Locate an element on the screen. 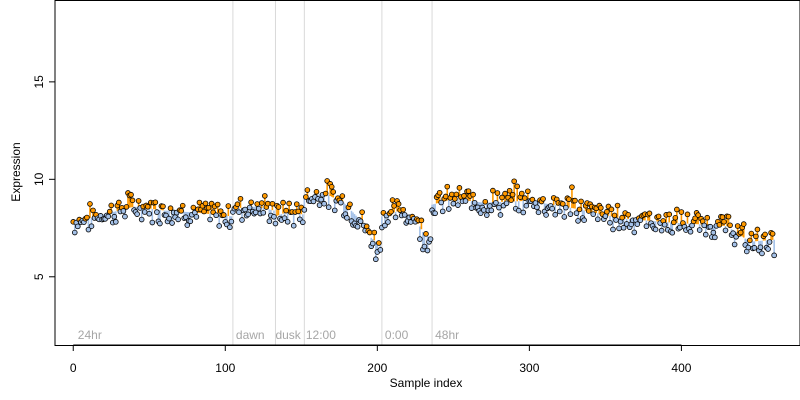 The height and width of the screenshot is (400, 800). x-axis-label: Sample index is located at coordinates (426, 383).